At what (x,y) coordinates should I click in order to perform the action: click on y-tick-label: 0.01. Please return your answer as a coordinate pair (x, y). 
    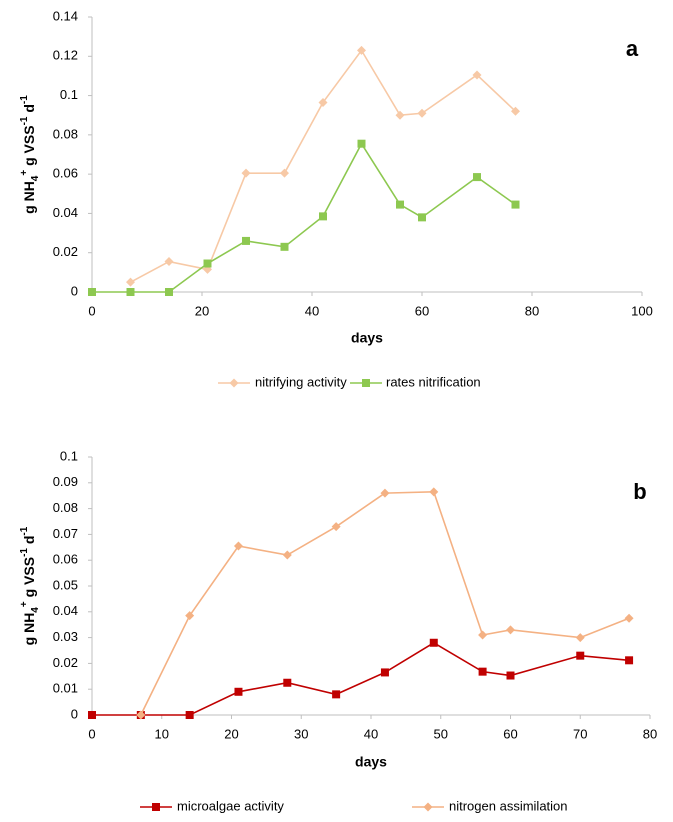
    Looking at the image, I should click on (65, 688).